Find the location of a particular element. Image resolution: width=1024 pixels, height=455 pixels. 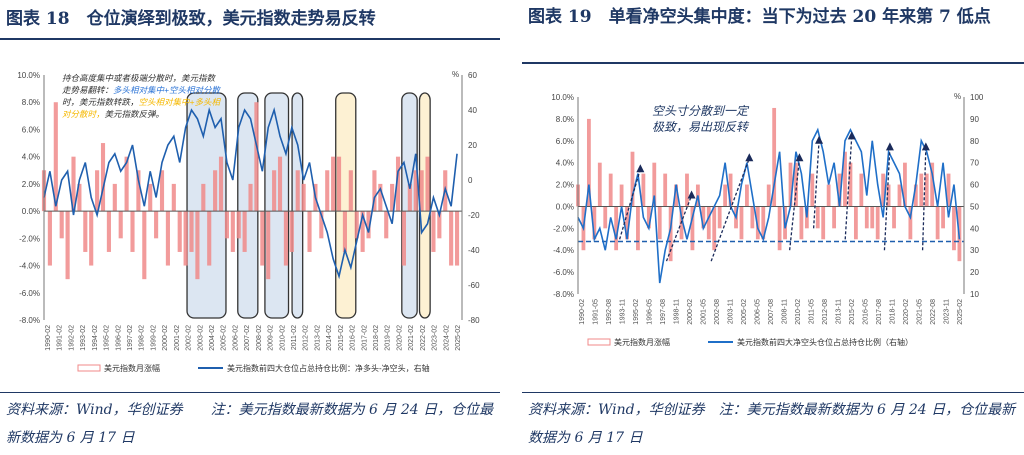

x-tick: 2012-08 is located at coordinates (825, 312).